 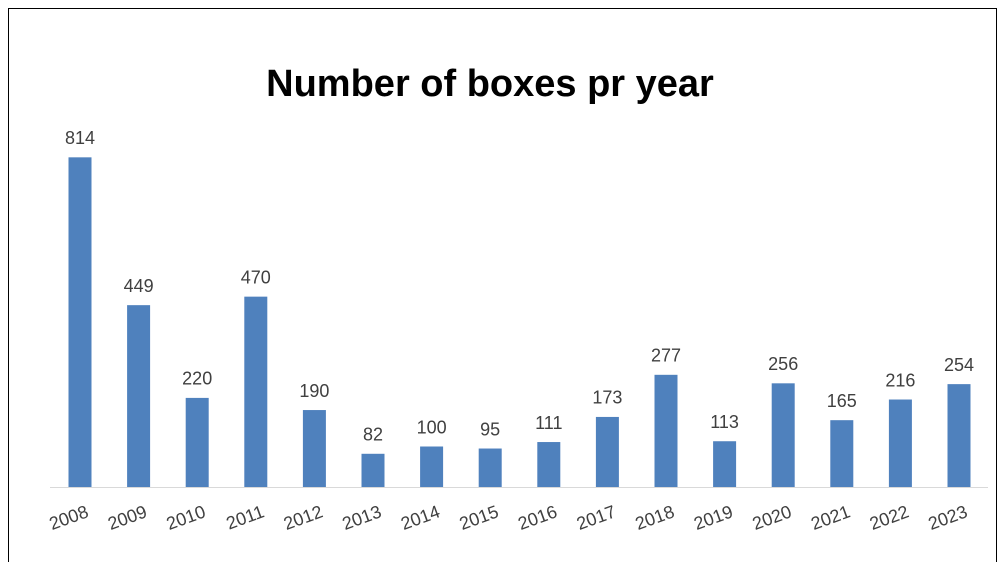 What do you see at coordinates (490, 429) in the screenshot?
I see `data-label: 95` at bounding box center [490, 429].